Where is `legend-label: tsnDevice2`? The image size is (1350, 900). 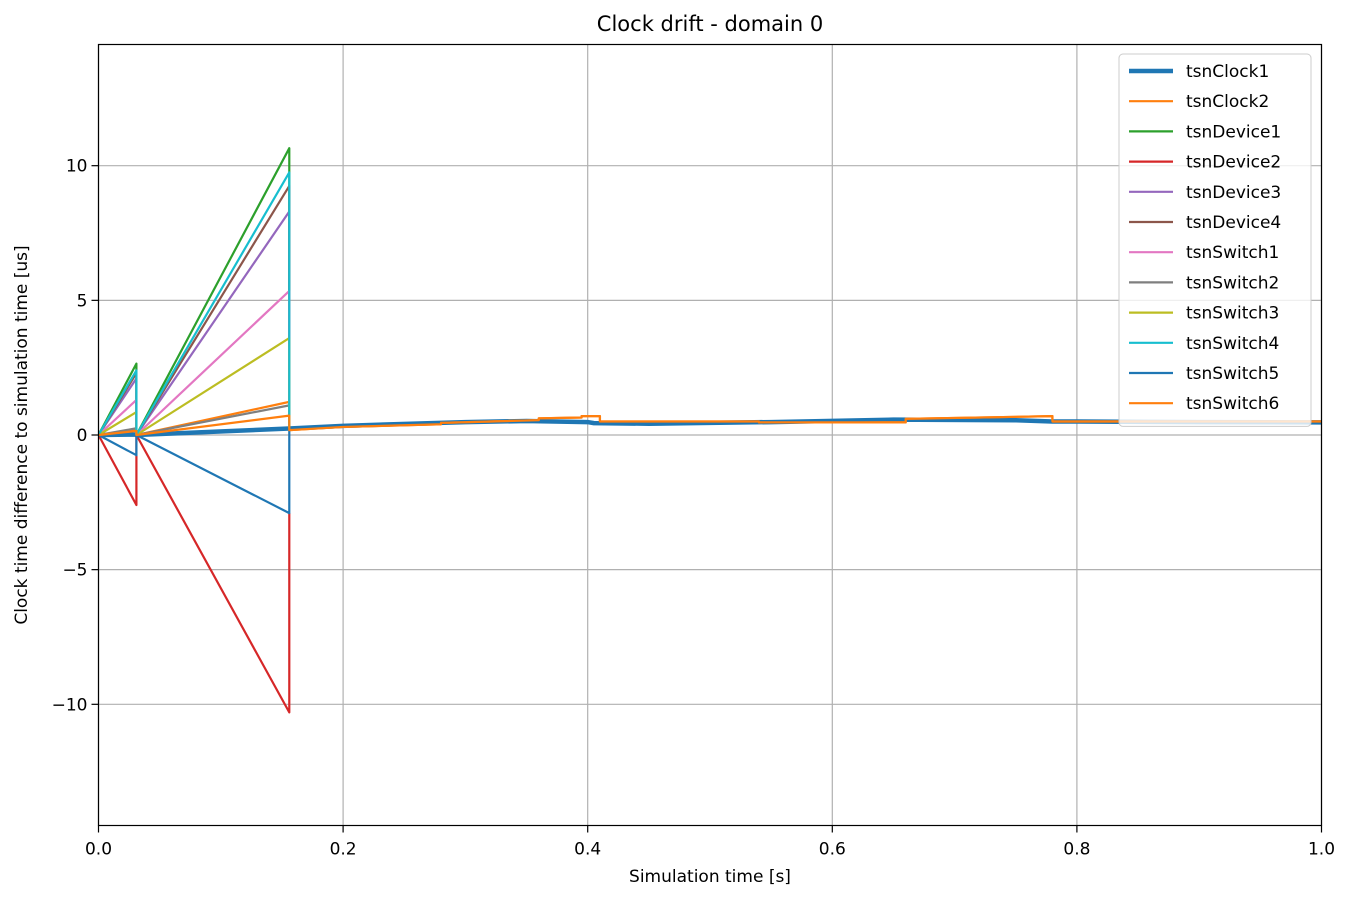 legend-label: tsnDevice2 is located at coordinates (1233, 163).